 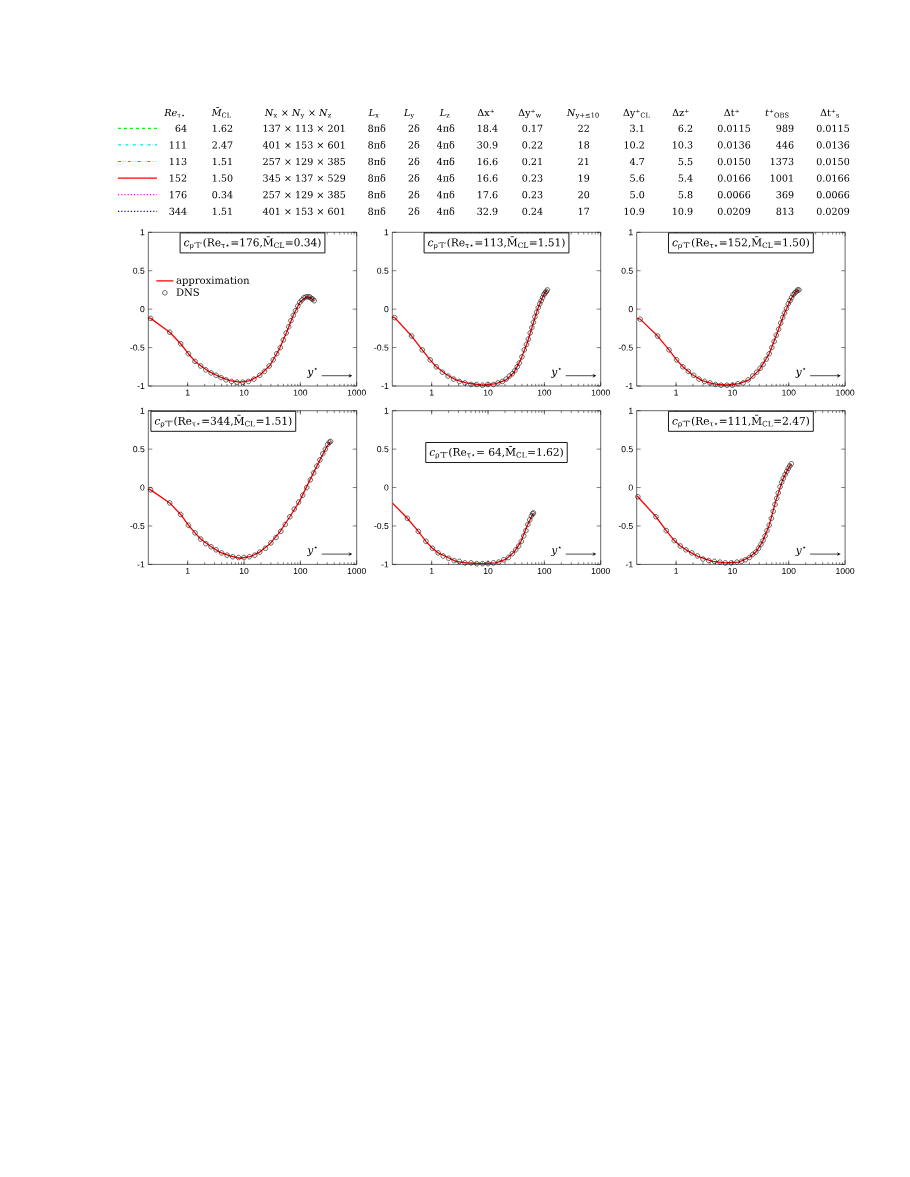 I want to click on text: 0.0115, so click(x=833, y=128).